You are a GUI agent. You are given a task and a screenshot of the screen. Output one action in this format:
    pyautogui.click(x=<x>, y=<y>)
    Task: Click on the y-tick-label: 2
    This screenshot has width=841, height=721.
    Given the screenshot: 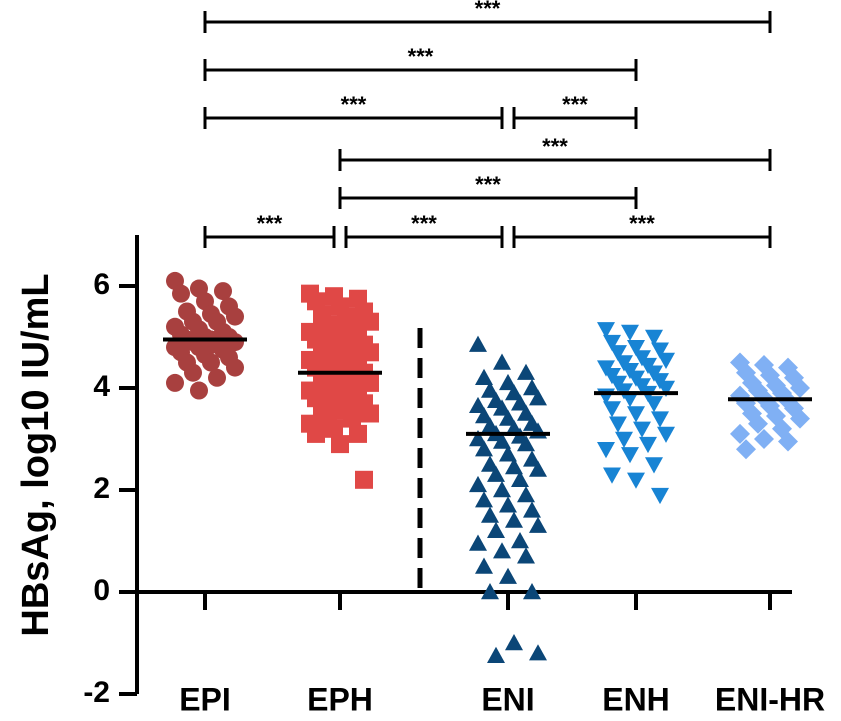 What is the action you would take?
    pyautogui.click(x=101, y=488)
    